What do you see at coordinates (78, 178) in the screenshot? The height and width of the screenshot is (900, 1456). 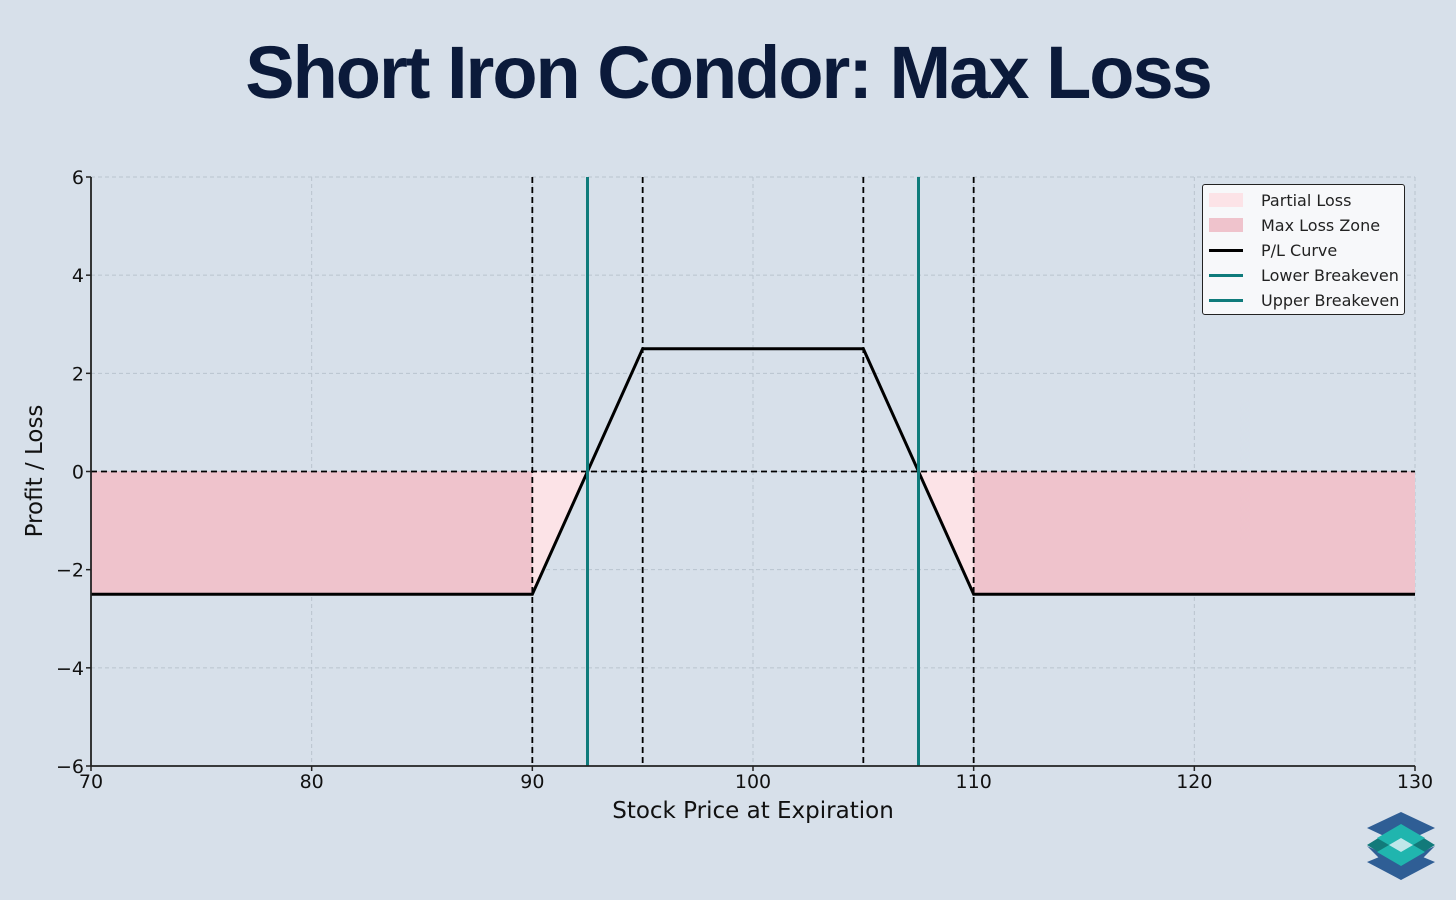 I see `svg-text: 6` at bounding box center [78, 178].